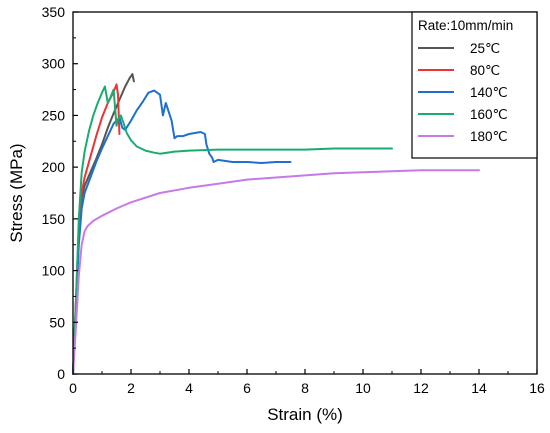  What do you see at coordinates (54, 115) in the screenshot?
I see `y-tick-label: 250` at bounding box center [54, 115].